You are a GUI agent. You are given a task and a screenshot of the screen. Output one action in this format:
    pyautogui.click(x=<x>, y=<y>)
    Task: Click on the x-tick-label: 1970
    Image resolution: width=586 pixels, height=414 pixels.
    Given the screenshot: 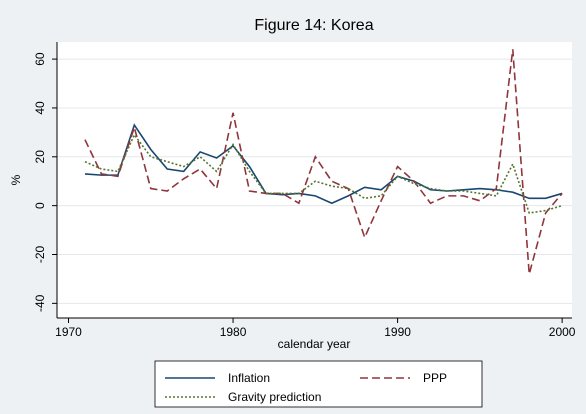 What is the action you would take?
    pyautogui.click(x=68, y=332)
    